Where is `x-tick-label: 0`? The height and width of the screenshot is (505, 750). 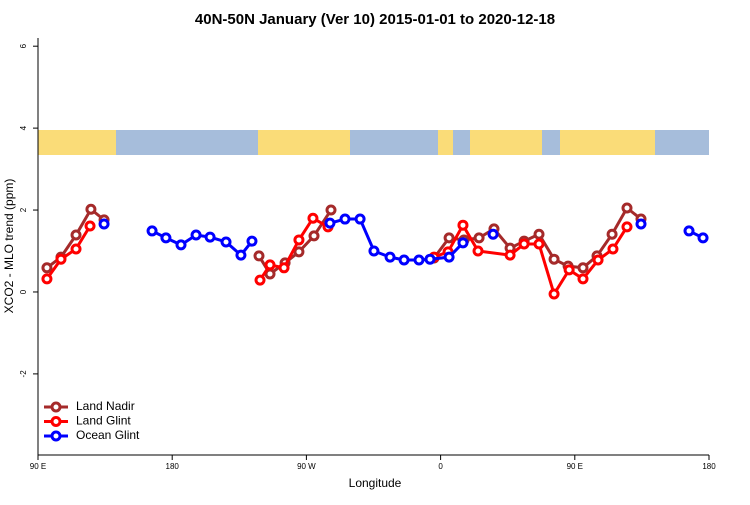
x-tick-label: 0 is located at coordinates (440, 466).